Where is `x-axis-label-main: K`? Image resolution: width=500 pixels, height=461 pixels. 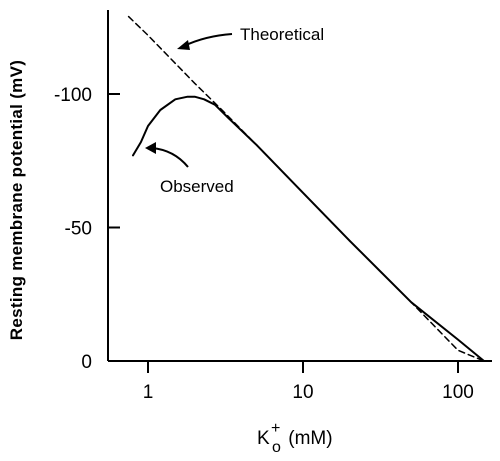
x-axis-label-main: K is located at coordinates (263, 438).